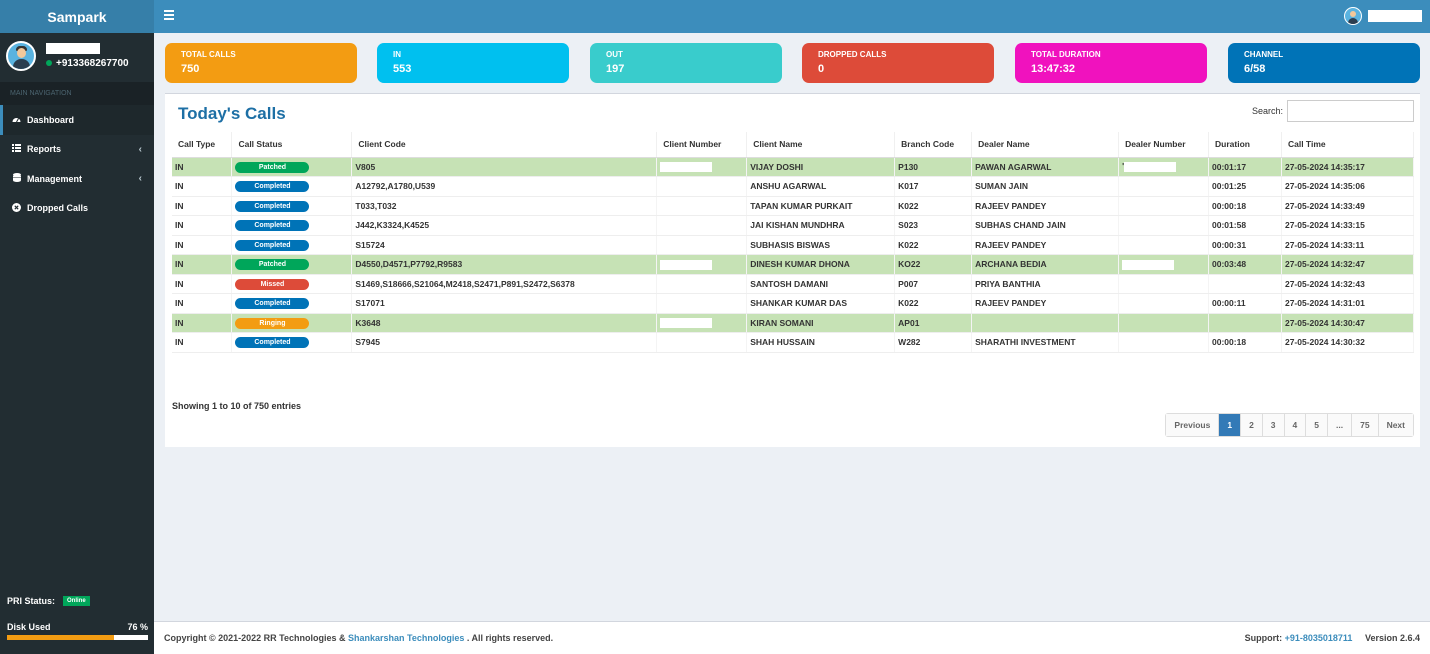 The height and width of the screenshot is (654, 1430). What do you see at coordinates (1318, 638) in the screenshot?
I see `support-phone-link: +91-8035018711` at bounding box center [1318, 638].